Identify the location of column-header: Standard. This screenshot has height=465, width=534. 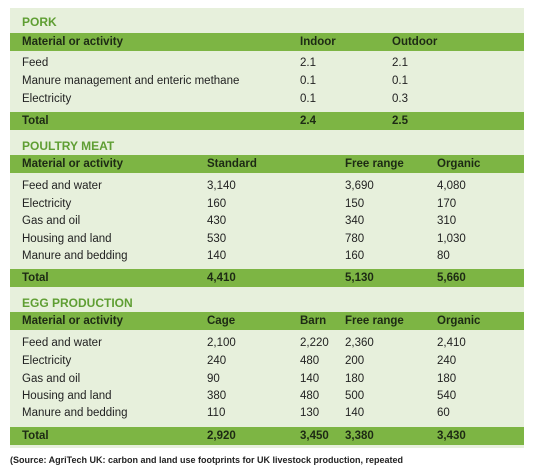
(232, 164).